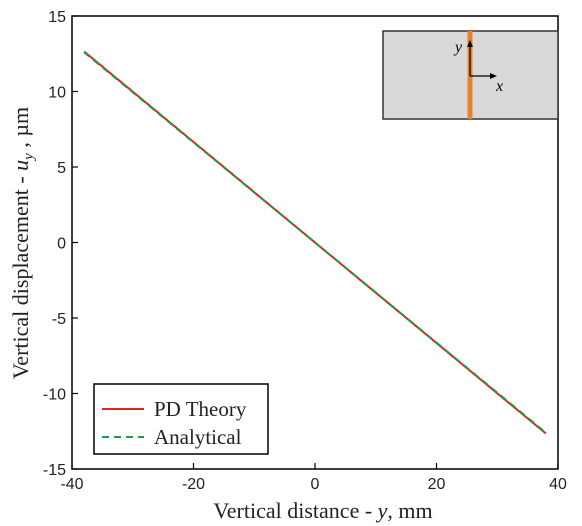  What do you see at coordinates (20, 130) in the screenshot?
I see `y-axis-label-suffix: , µm` at bounding box center [20, 130].